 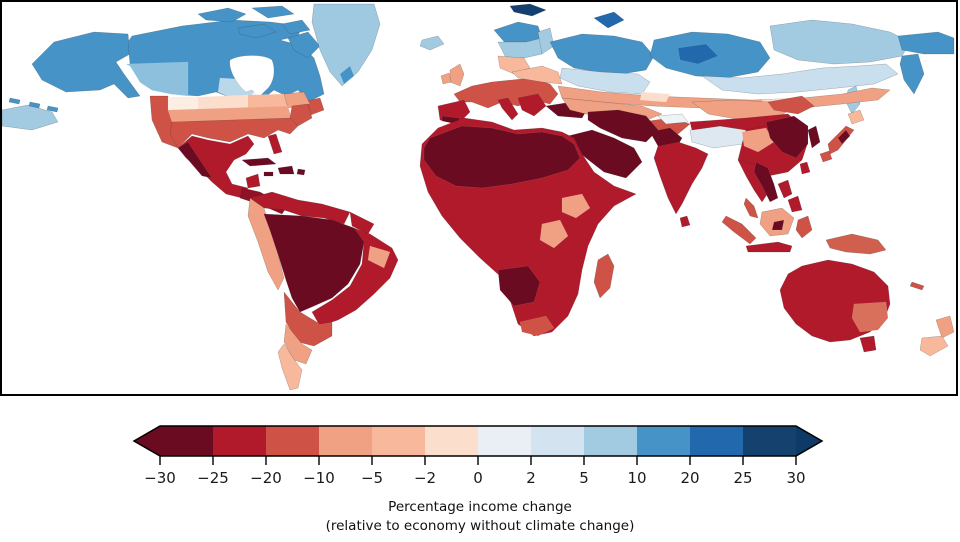 What do you see at coordinates (372, 478) in the screenshot?
I see `tick-label: −5` at bounding box center [372, 478].